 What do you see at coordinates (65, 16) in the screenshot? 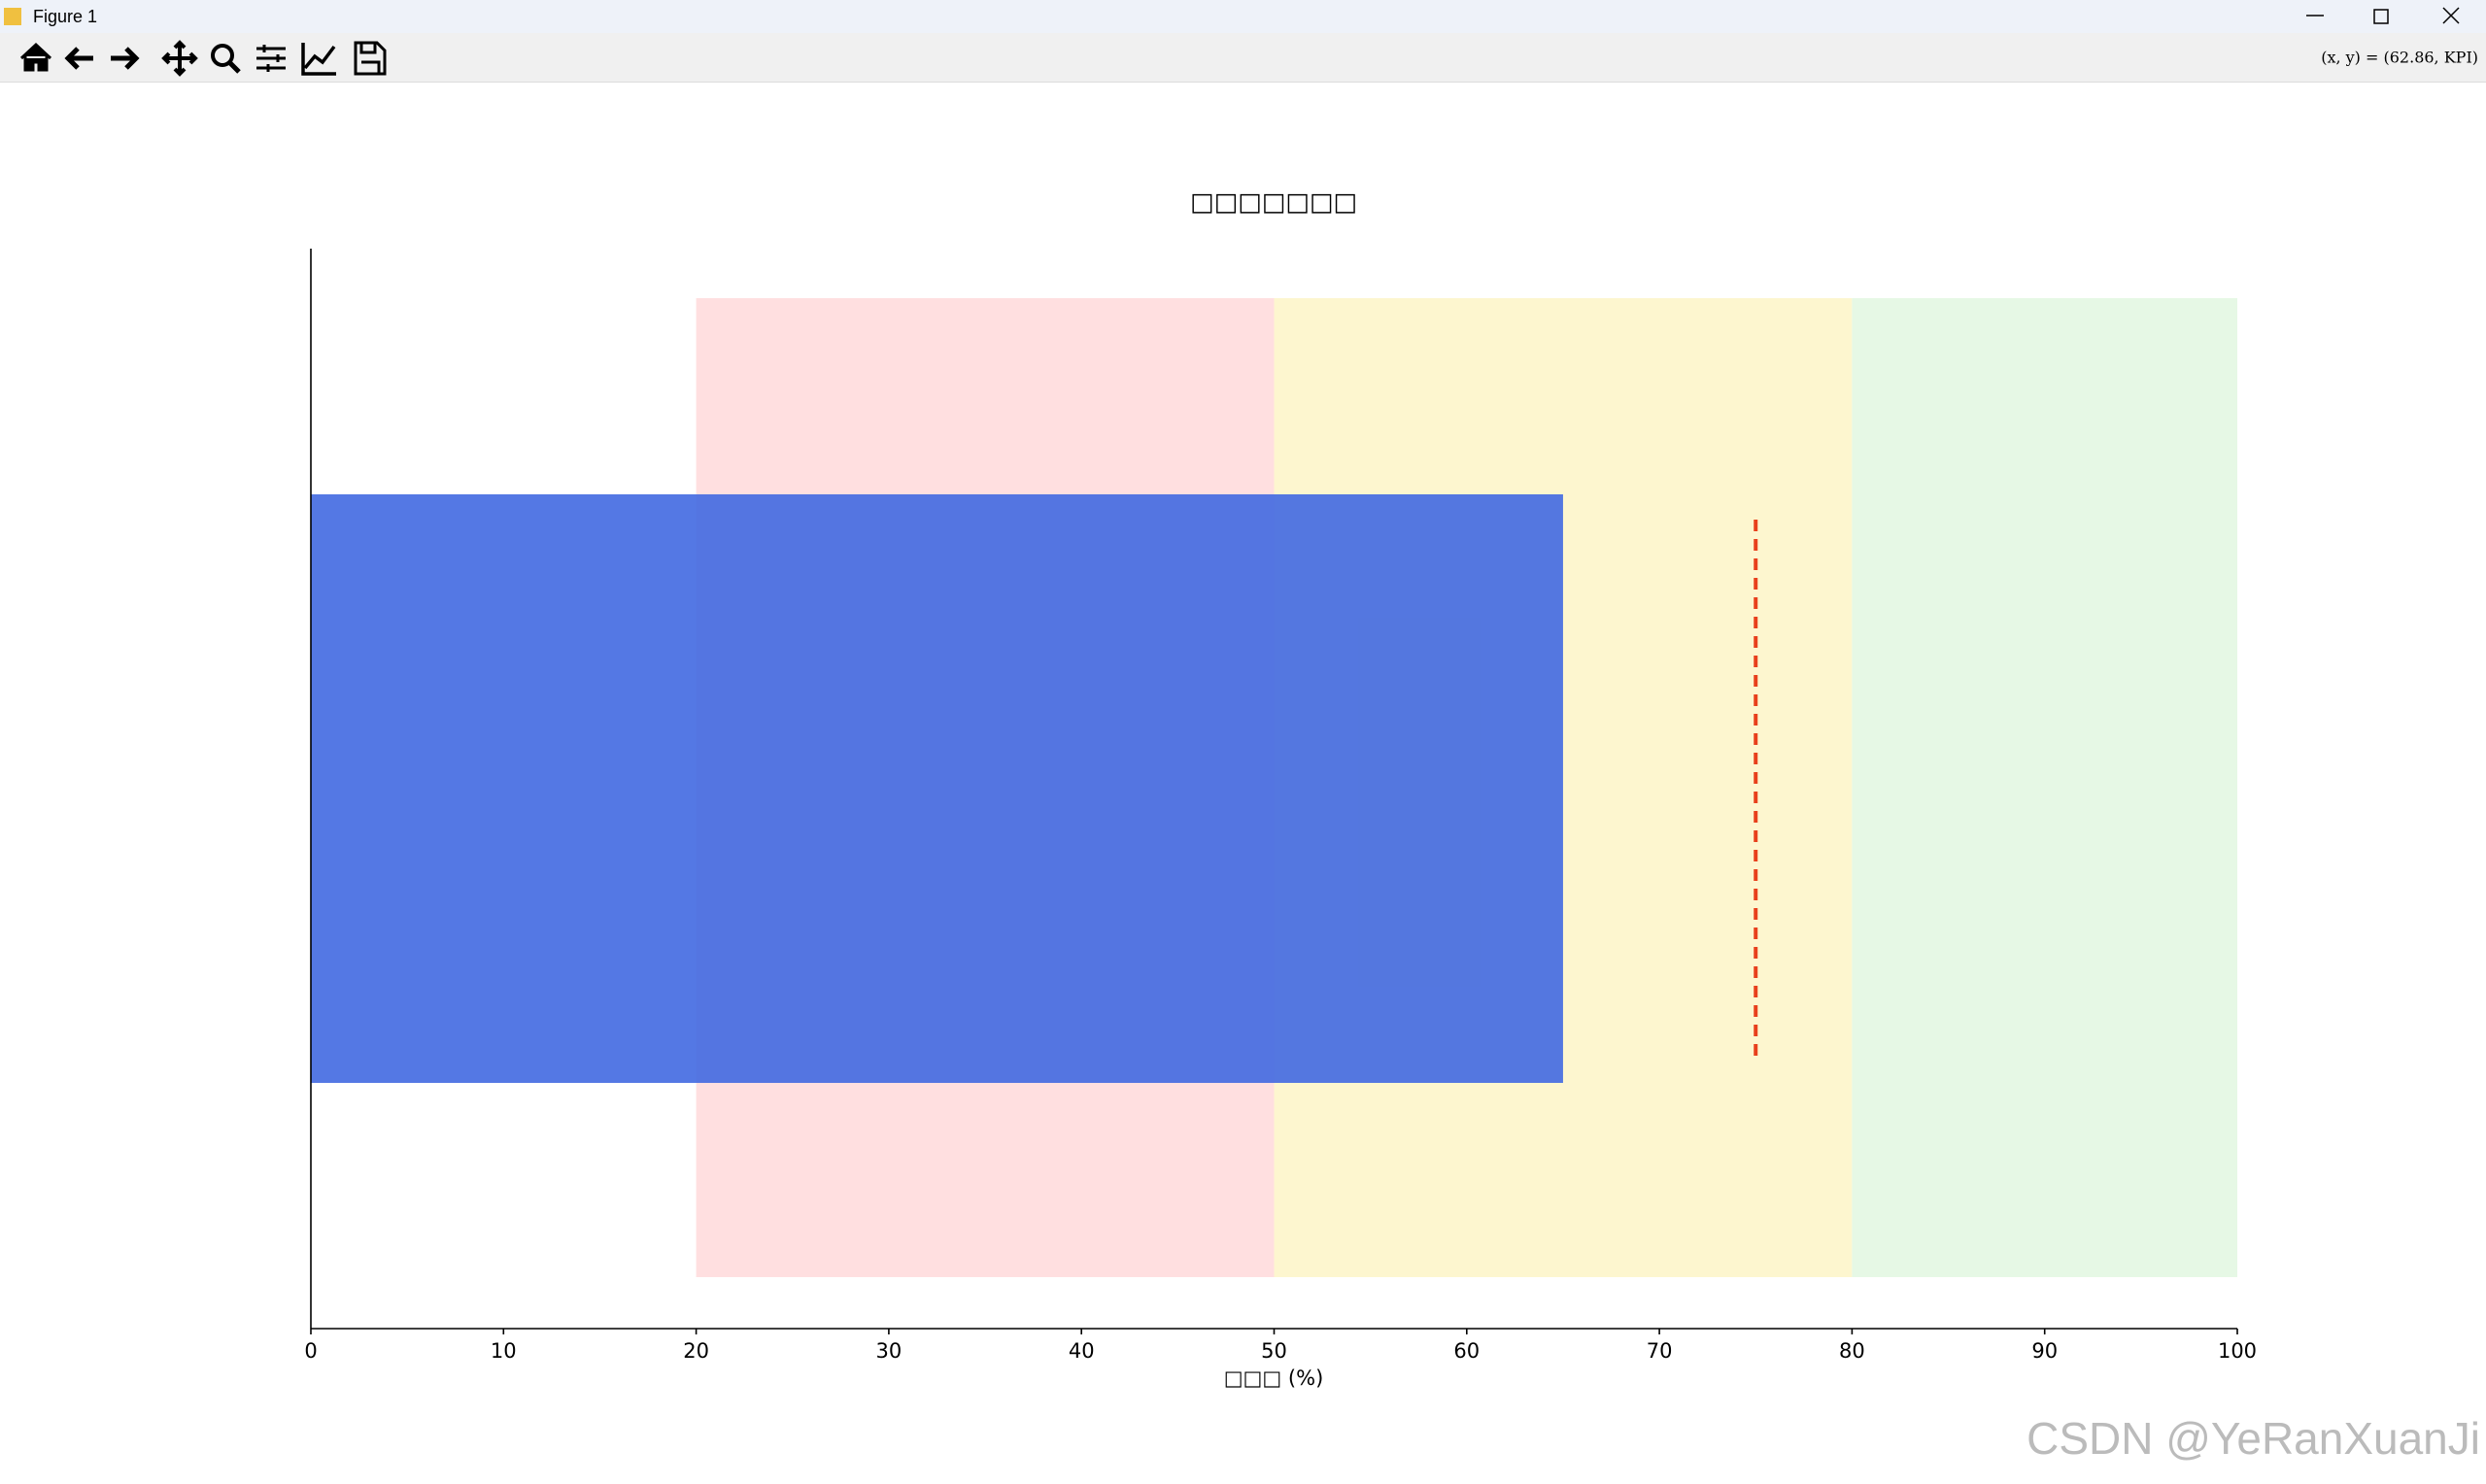
I see `window-title: Figure 1` at bounding box center [65, 16].